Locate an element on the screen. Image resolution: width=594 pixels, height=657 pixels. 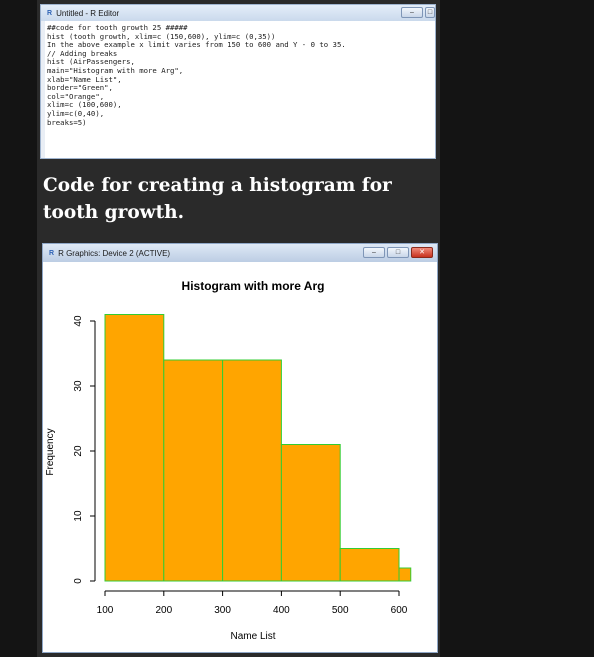
x-tick-label: 200 is located at coordinates (163, 610).